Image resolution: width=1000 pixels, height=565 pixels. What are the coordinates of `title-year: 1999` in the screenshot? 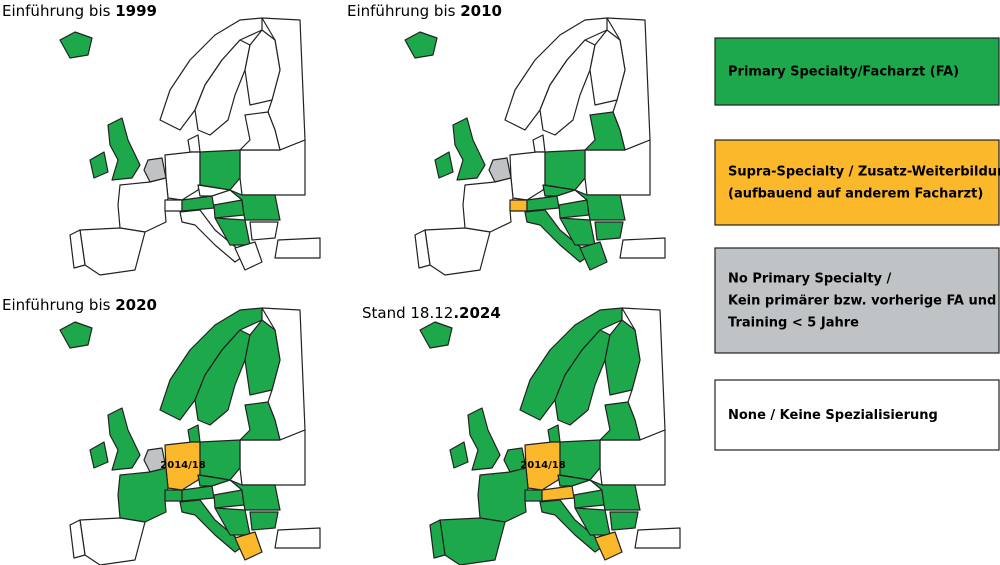 It's located at (136, 11).